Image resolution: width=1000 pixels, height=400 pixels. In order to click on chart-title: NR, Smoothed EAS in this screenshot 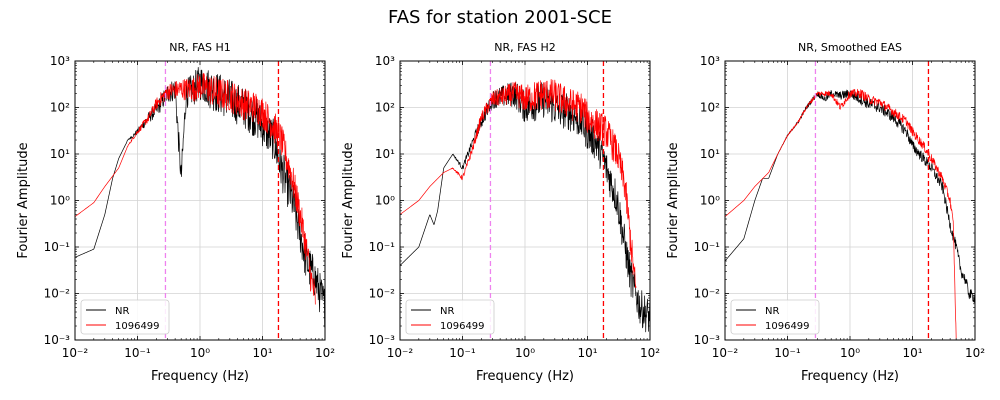, I will do `click(850, 47)`.